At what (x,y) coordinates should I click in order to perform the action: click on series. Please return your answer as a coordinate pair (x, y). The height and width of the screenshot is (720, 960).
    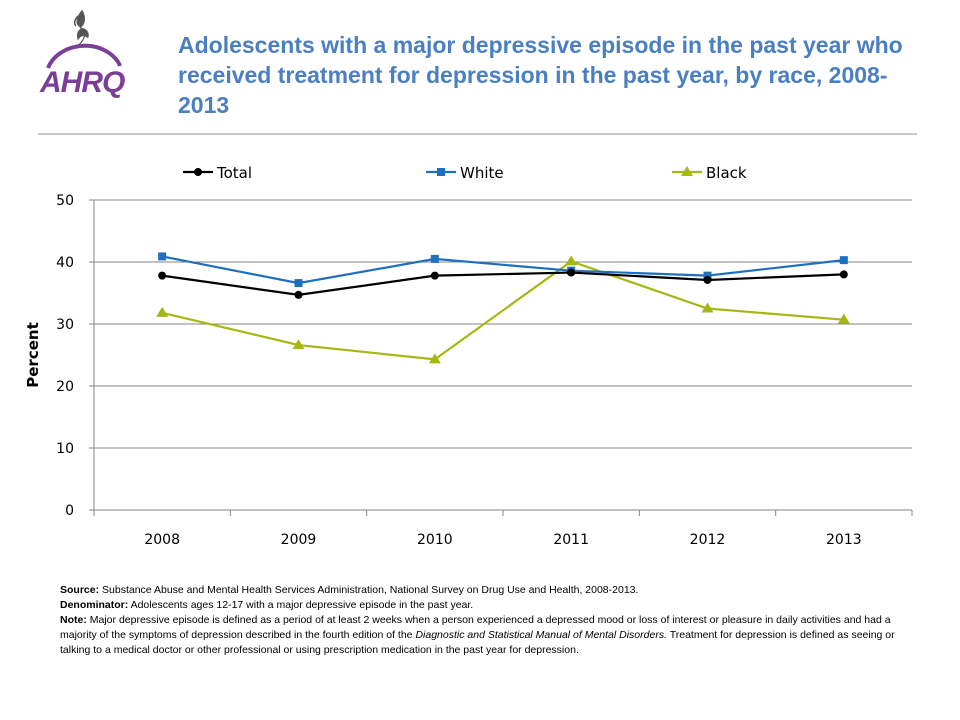
    Looking at the image, I should click on (503, 308).